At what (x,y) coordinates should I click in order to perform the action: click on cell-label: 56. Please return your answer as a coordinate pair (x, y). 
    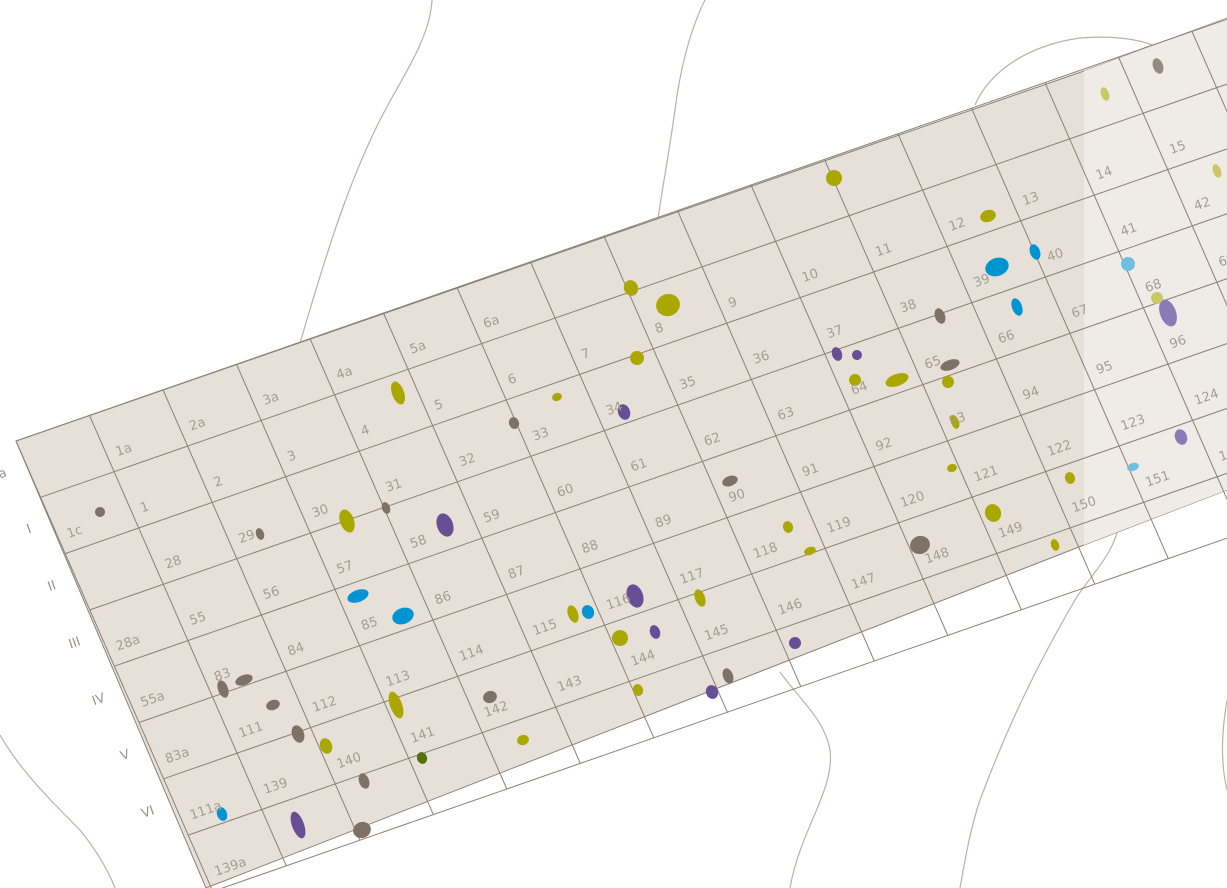
    Looking at the image, I should click on (271, 594).